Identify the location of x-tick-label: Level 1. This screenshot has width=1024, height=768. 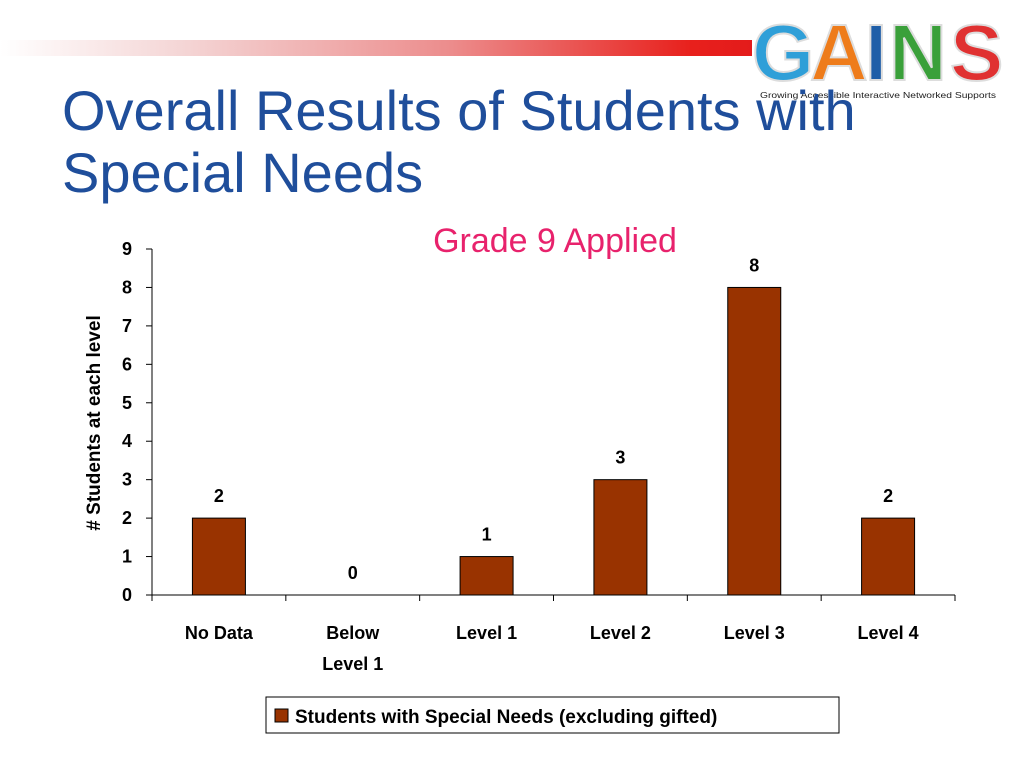
(486, 633).